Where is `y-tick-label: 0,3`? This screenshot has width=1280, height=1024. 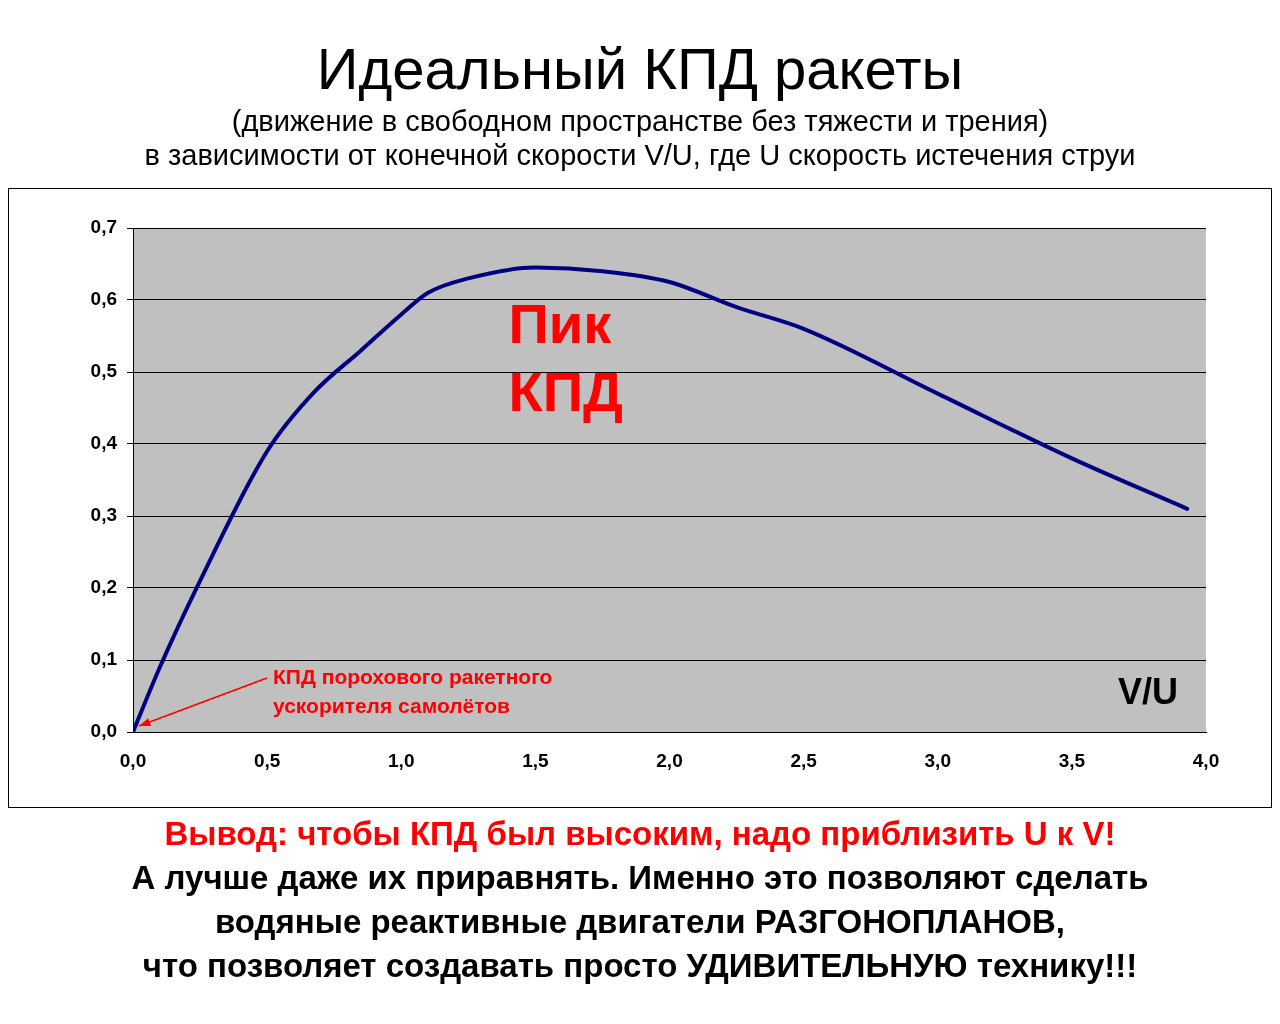 y-tick-label: 0,3 is located at coordinates (103, 515).